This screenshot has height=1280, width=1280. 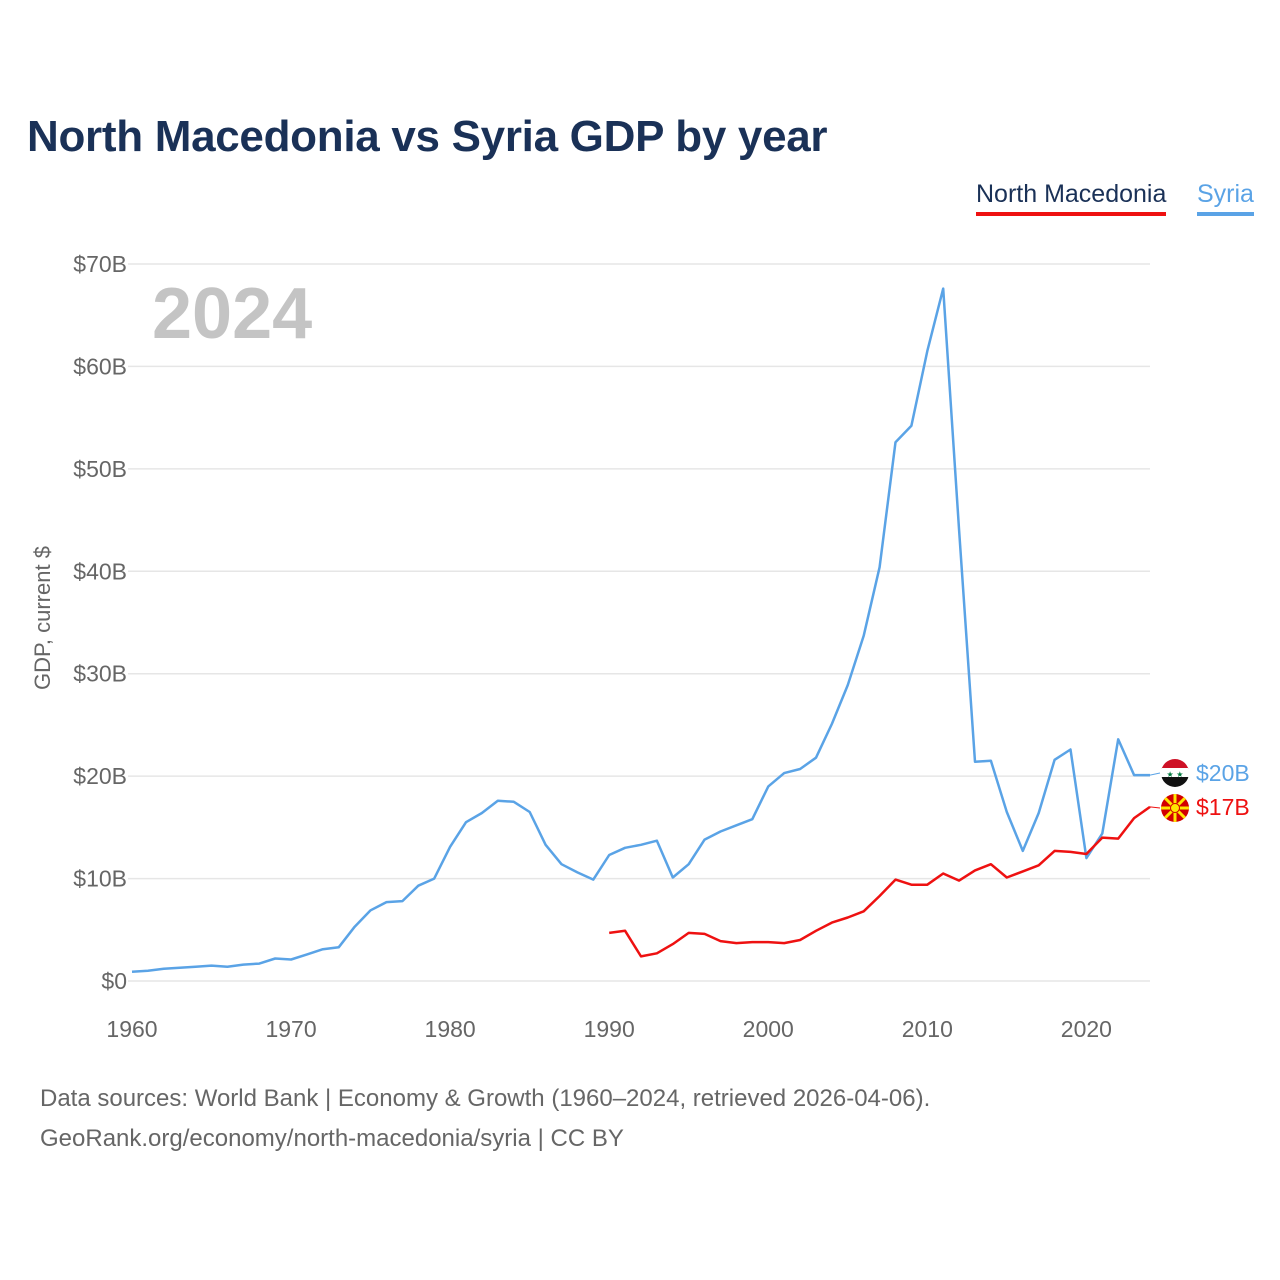 What do you see at coordinates (880, 881) in the screenshot?
I see `north-macedonia-series-line` at bounding box center [880, 881].